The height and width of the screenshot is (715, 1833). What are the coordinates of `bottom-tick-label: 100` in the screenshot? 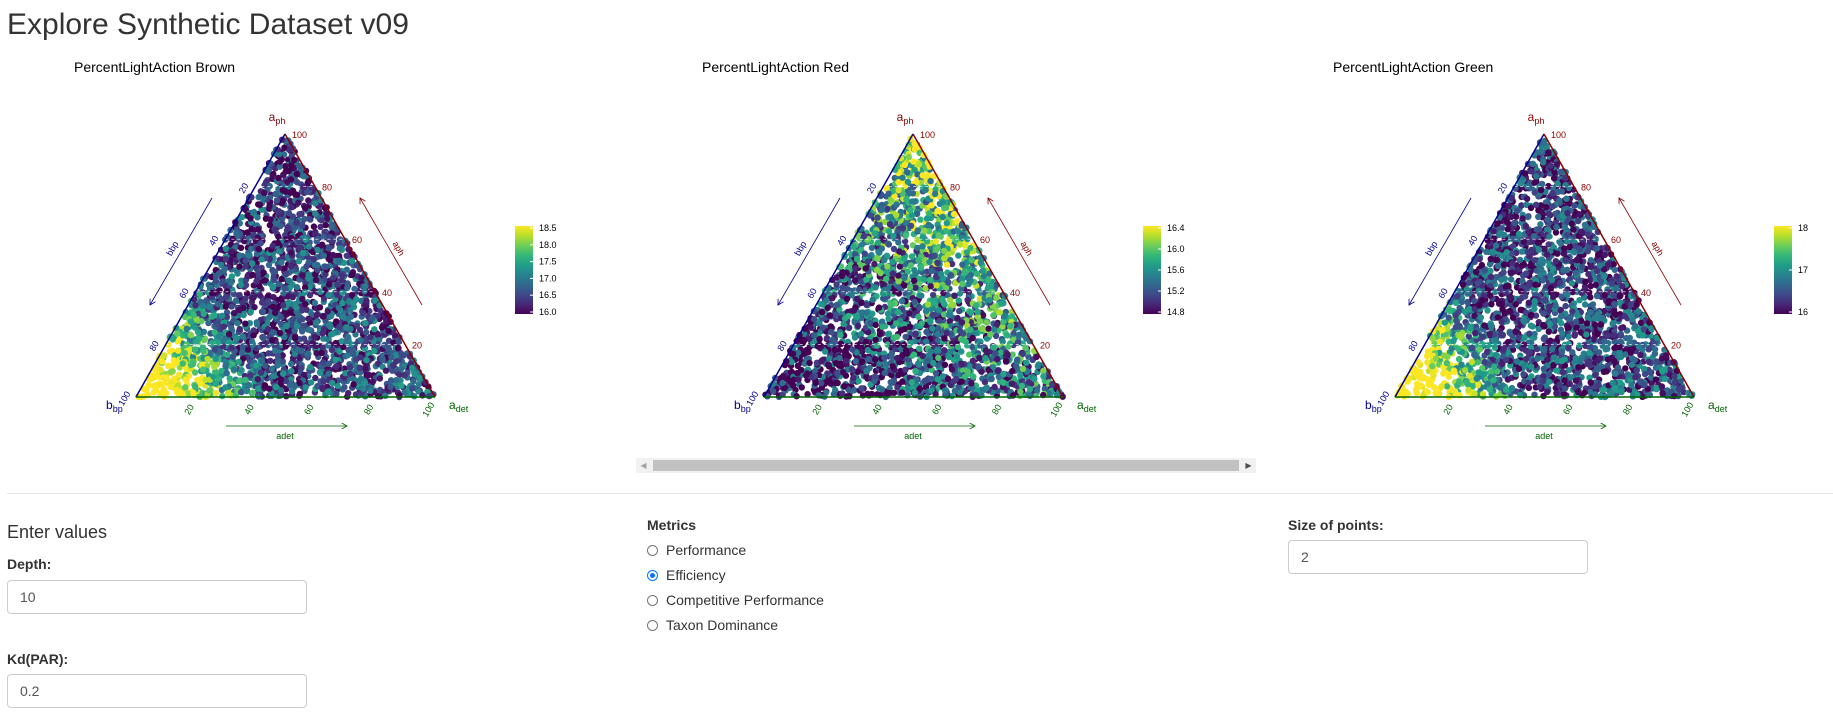 It's located at (1056, 409).